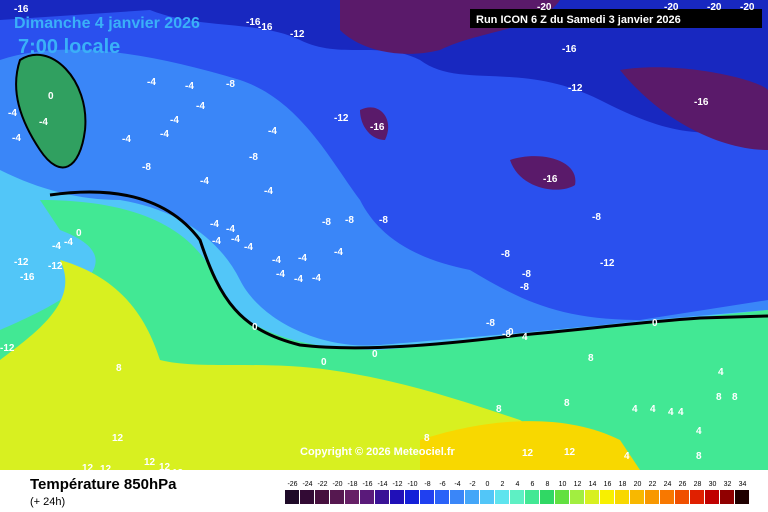  What do you see at coordinates (698, 484) in the screenshot?
I see `scale-label: 28` at bounding box center [698, 484].